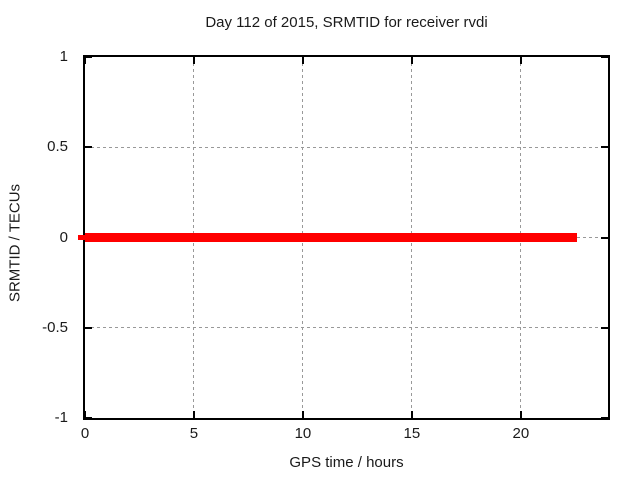  I want to click on y-tick-label: 1, so click(63, 56).